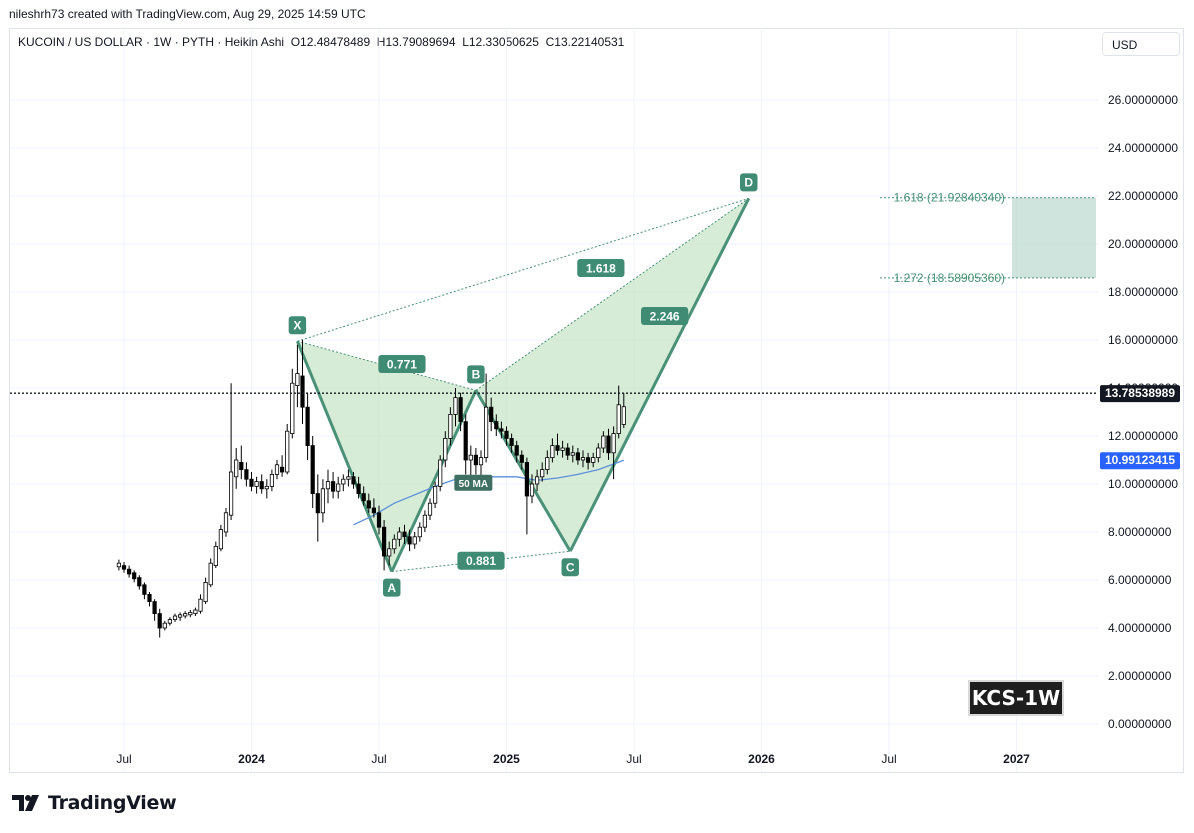  What do you see at coordinates (1140, 461) in the screenshot?
I see `ma-price-badge: 10.99123415` at bounding box center [1140, 461].